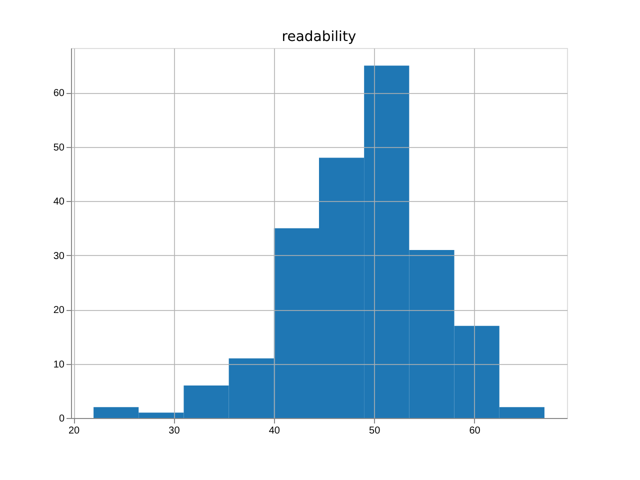  I want to click on y-tick-label: 40, so click(59, 202).